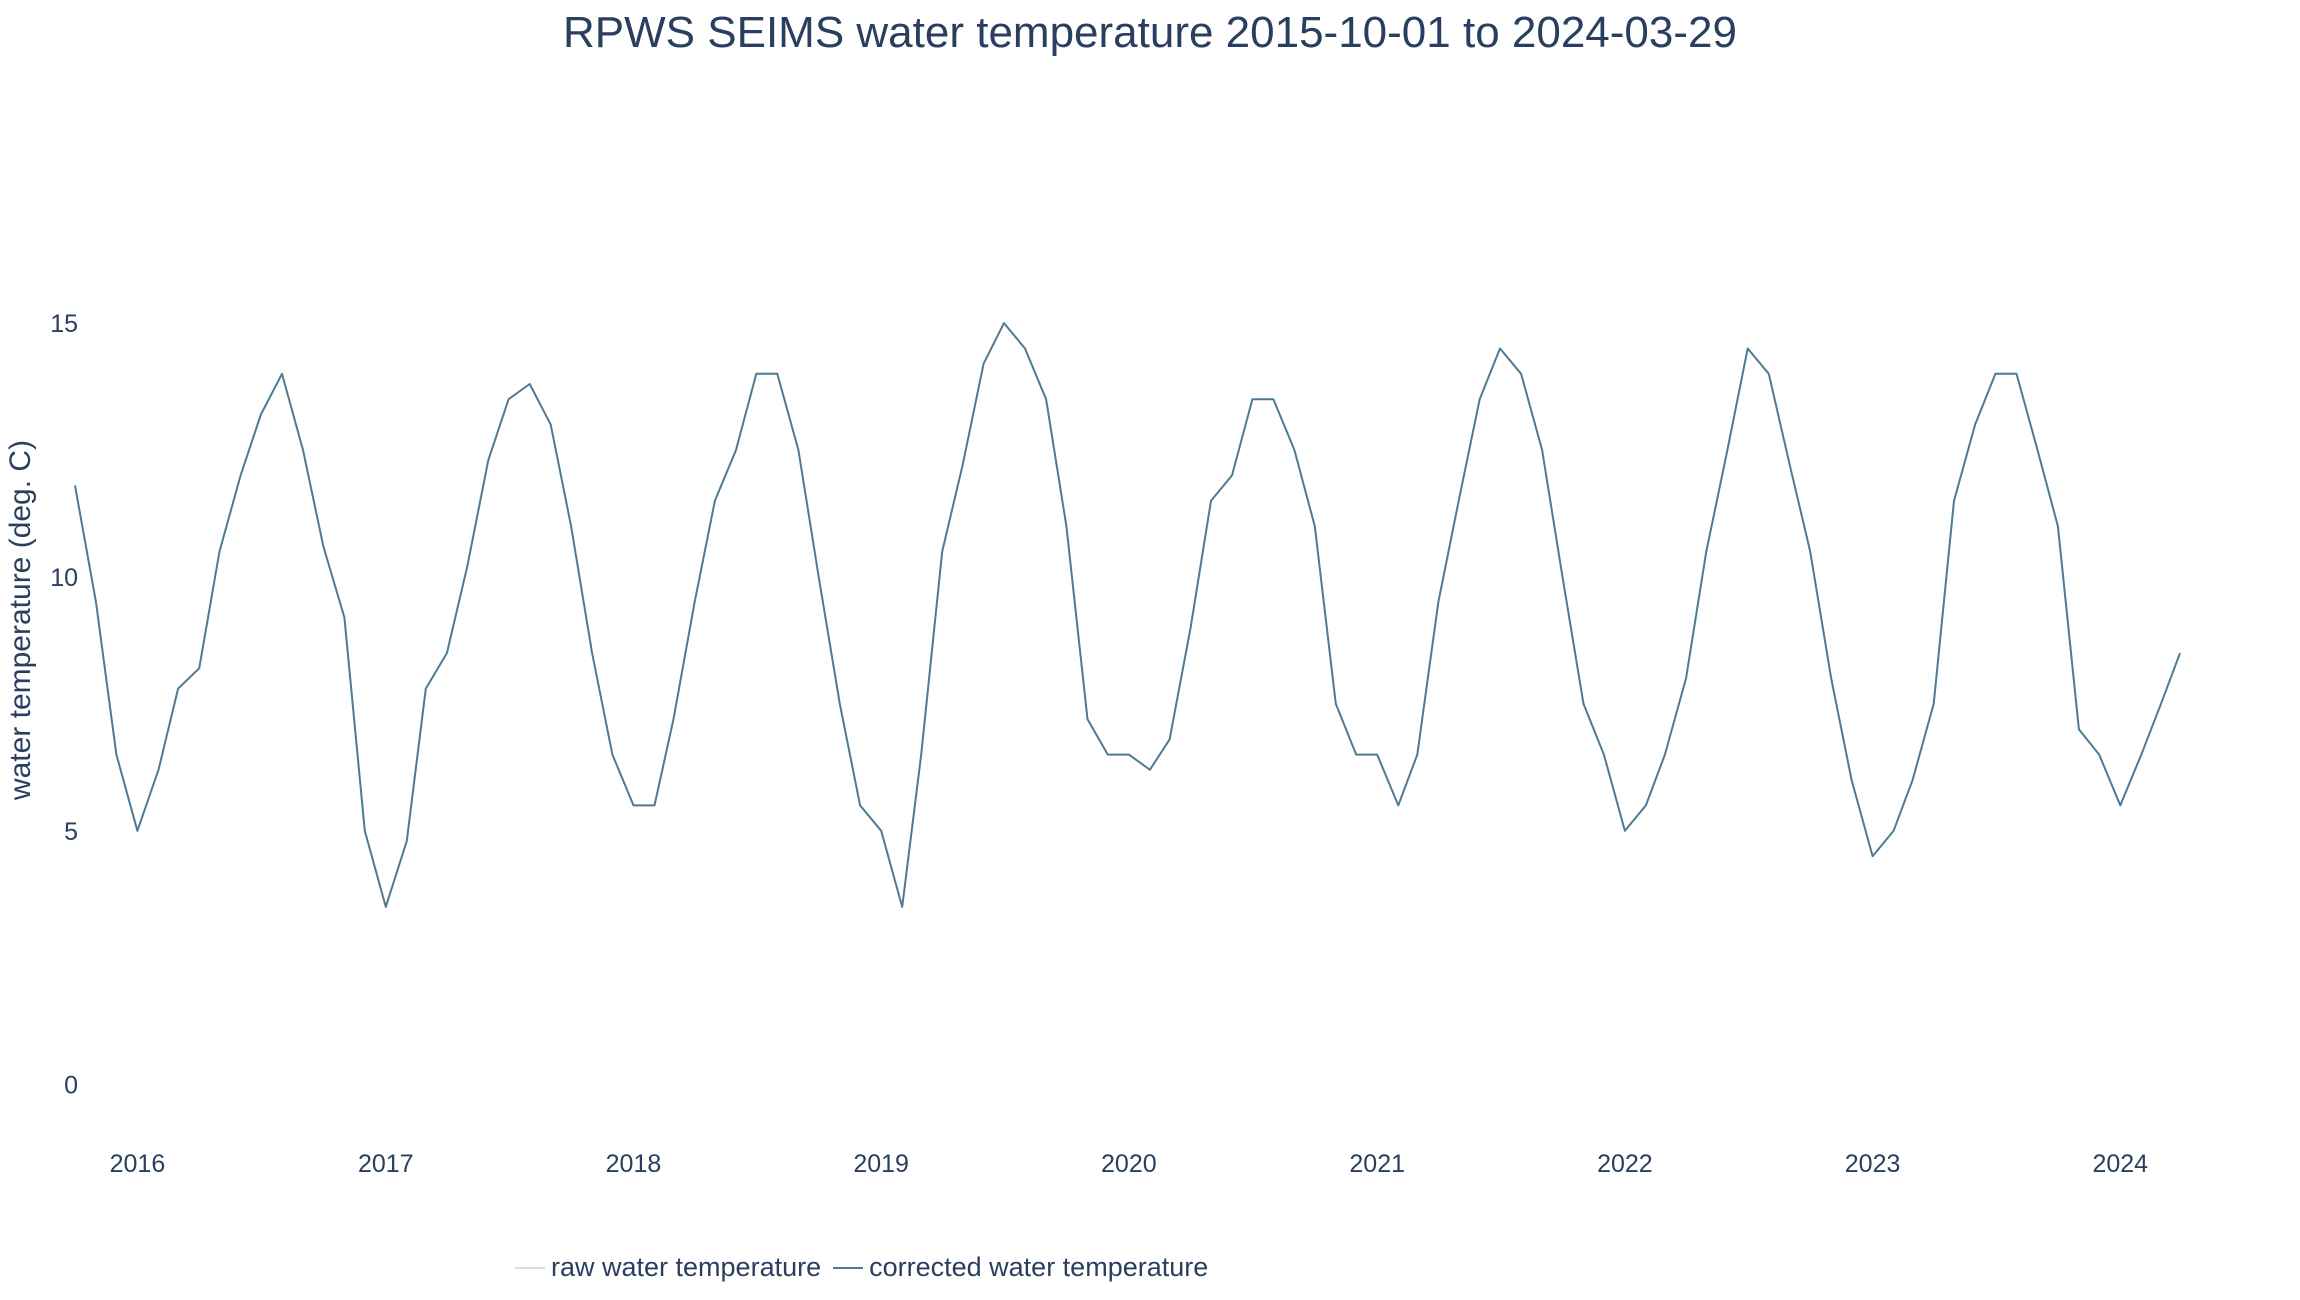 Image resolution: width=2300 pixels, height=1300 pixels. What do you see at coordinates (530, 1267) in the screenshot?
I see `legend-swatch-raw` at bounding box center [530, 1267].